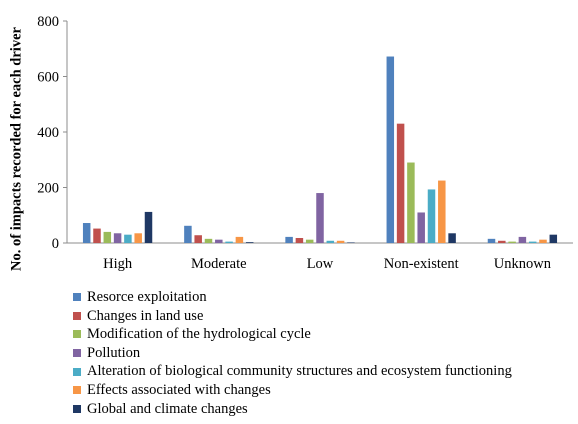 The width and height of the screenshot is (578, 424). I want to click on legend-label: Changes in land use, so click(145, 315).